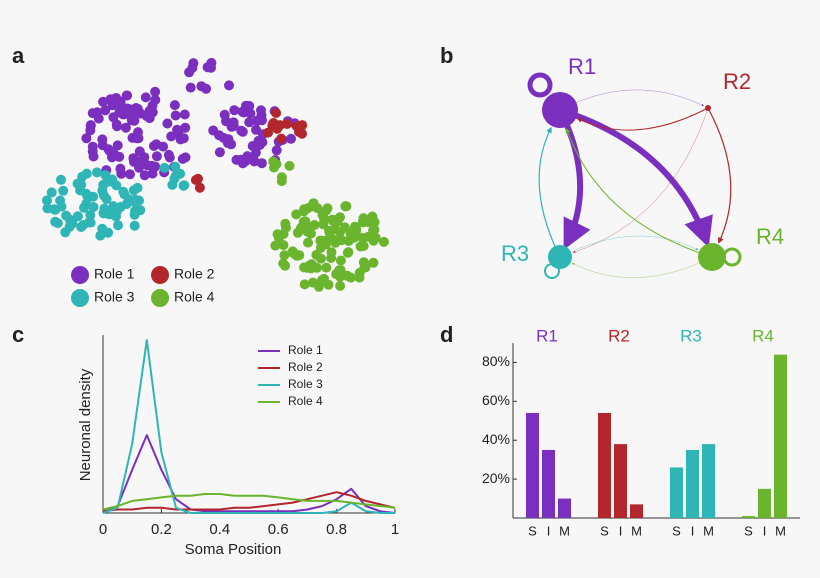 The width and height of the screenshot is (820, 578). Describe the element at coordinates (763, 335) in the screenshot. I see `group-label: R4` at that location.